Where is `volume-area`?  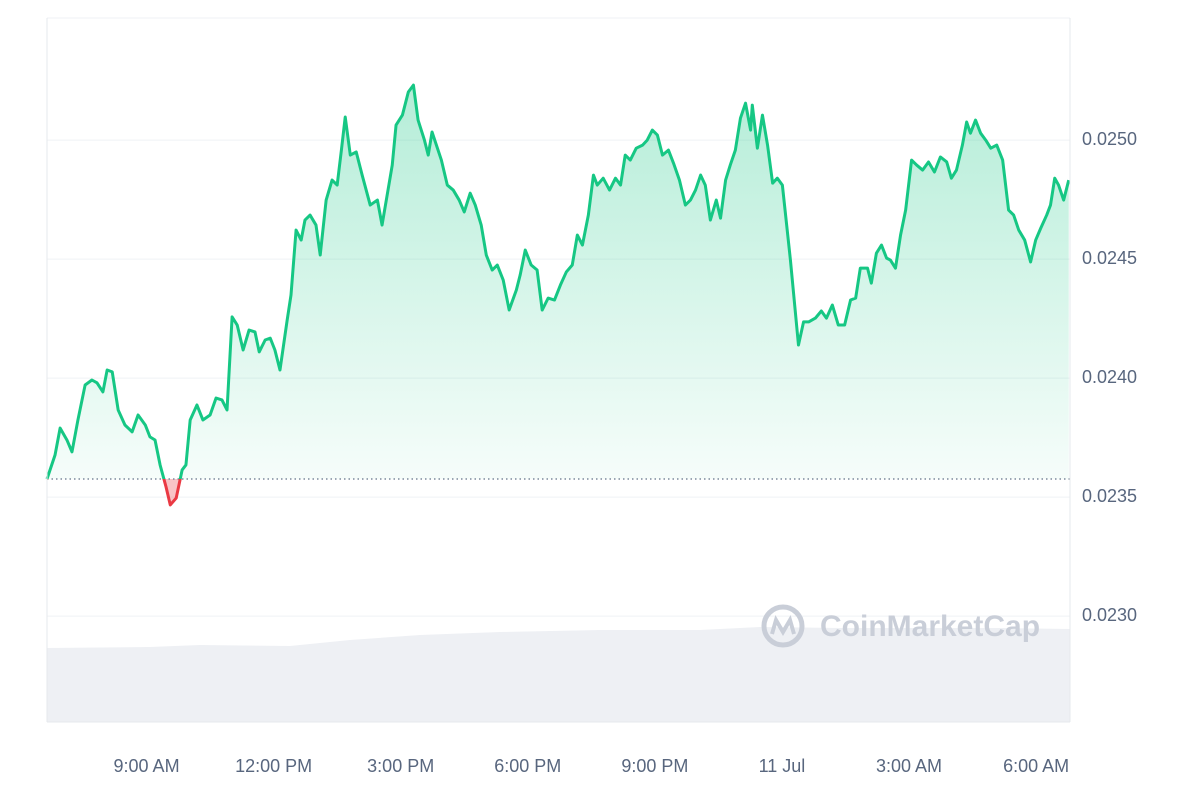
volume-area is located at coordinates (558, 674).